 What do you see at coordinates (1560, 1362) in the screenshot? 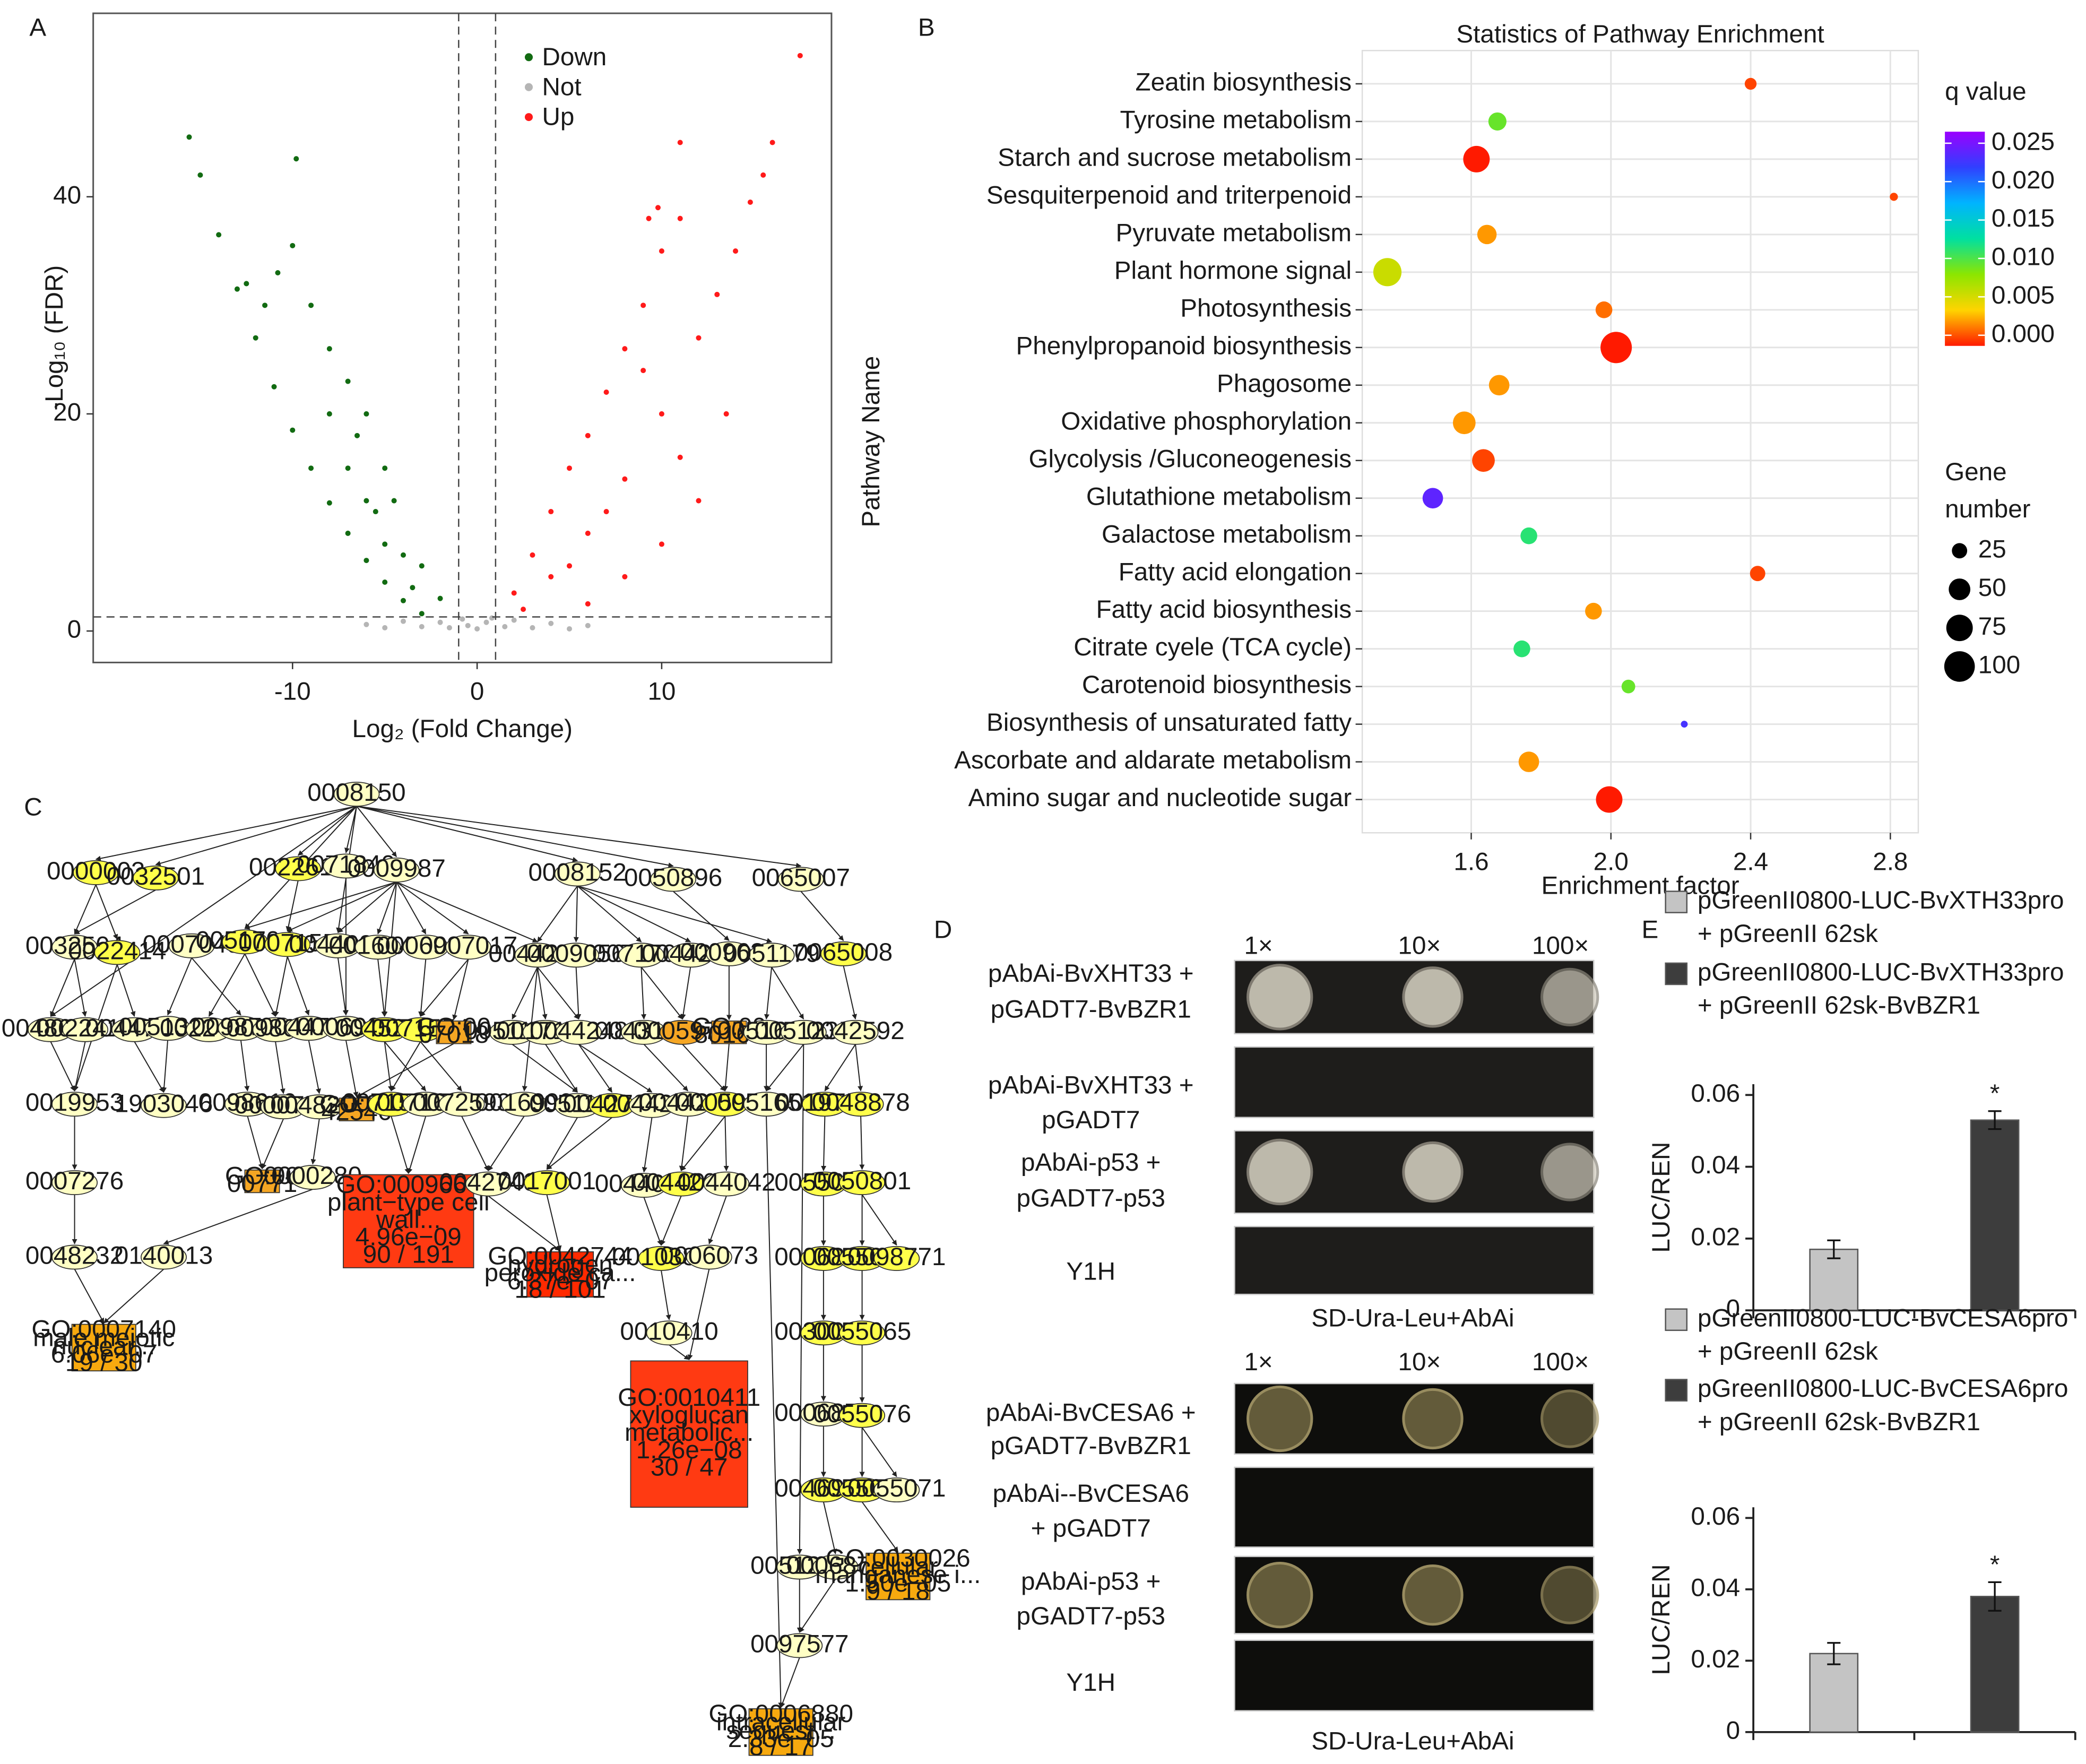
I see `dilution-label: 100×` at bounding box center [1560, 1362].